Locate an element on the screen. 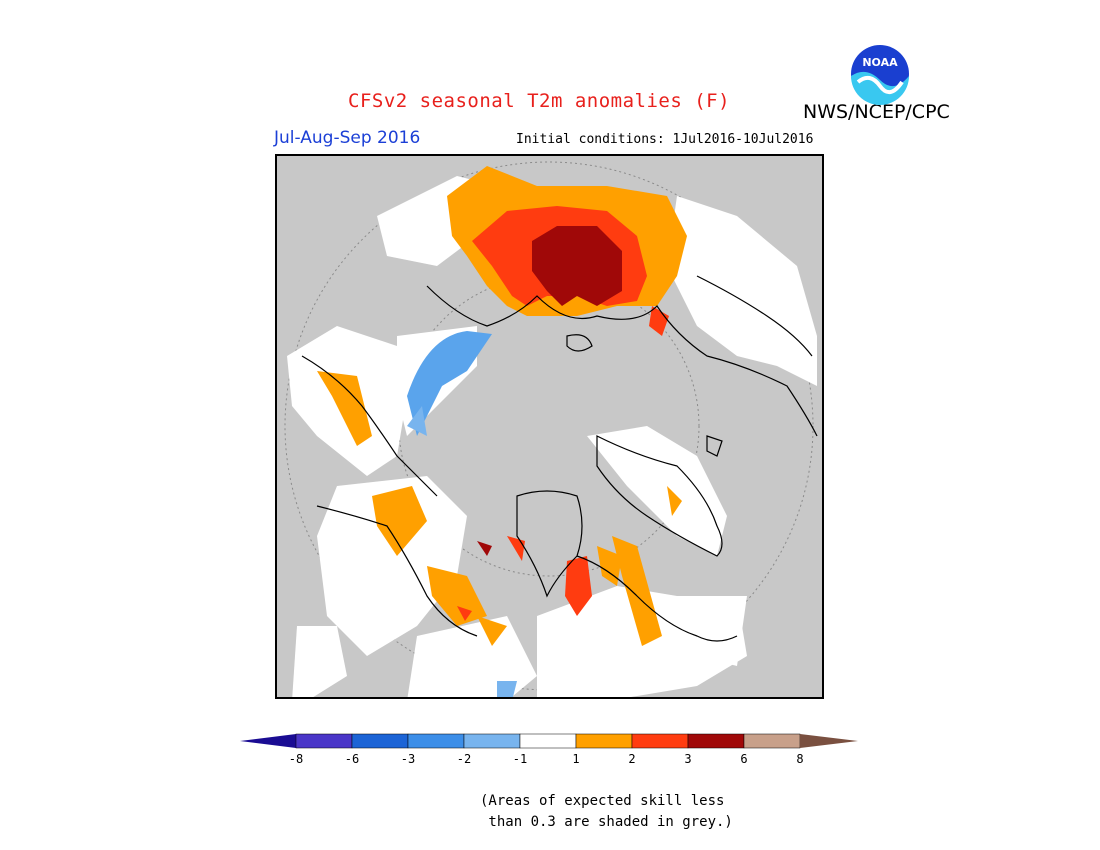 The width and height of the screenshot is (1100, 850). colorbar-tick: 2 is located at coordinates (631, 759).